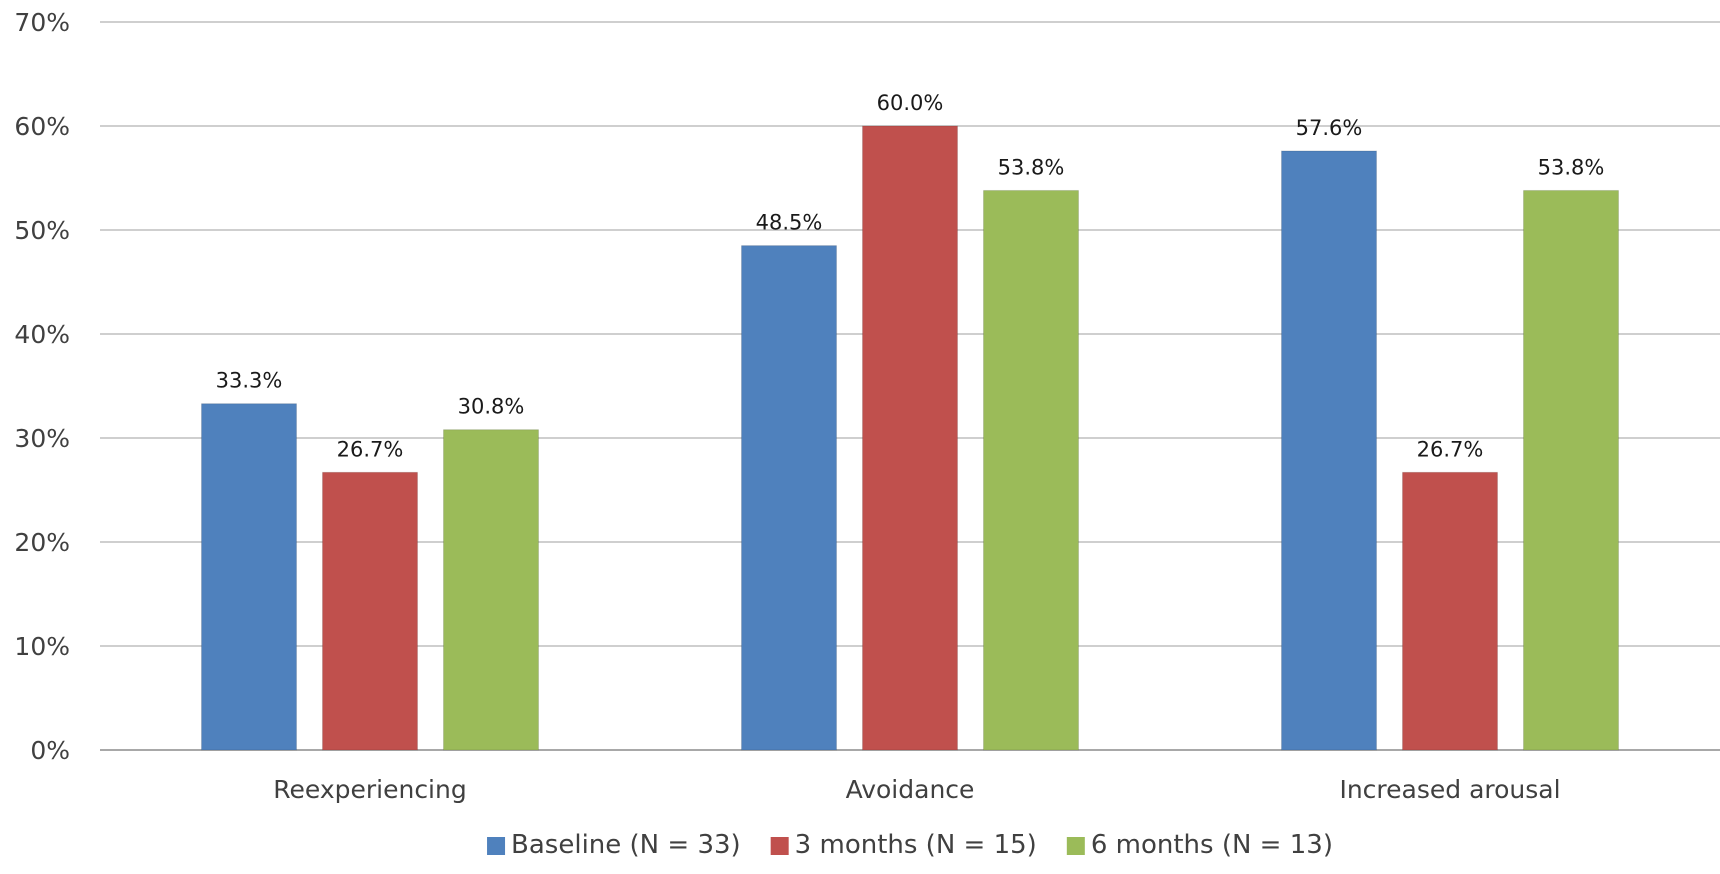 The height and width of the screenshot is (874, 1720). I want to click on legend-item: 6 months (N = 13), so click(1199, 845).